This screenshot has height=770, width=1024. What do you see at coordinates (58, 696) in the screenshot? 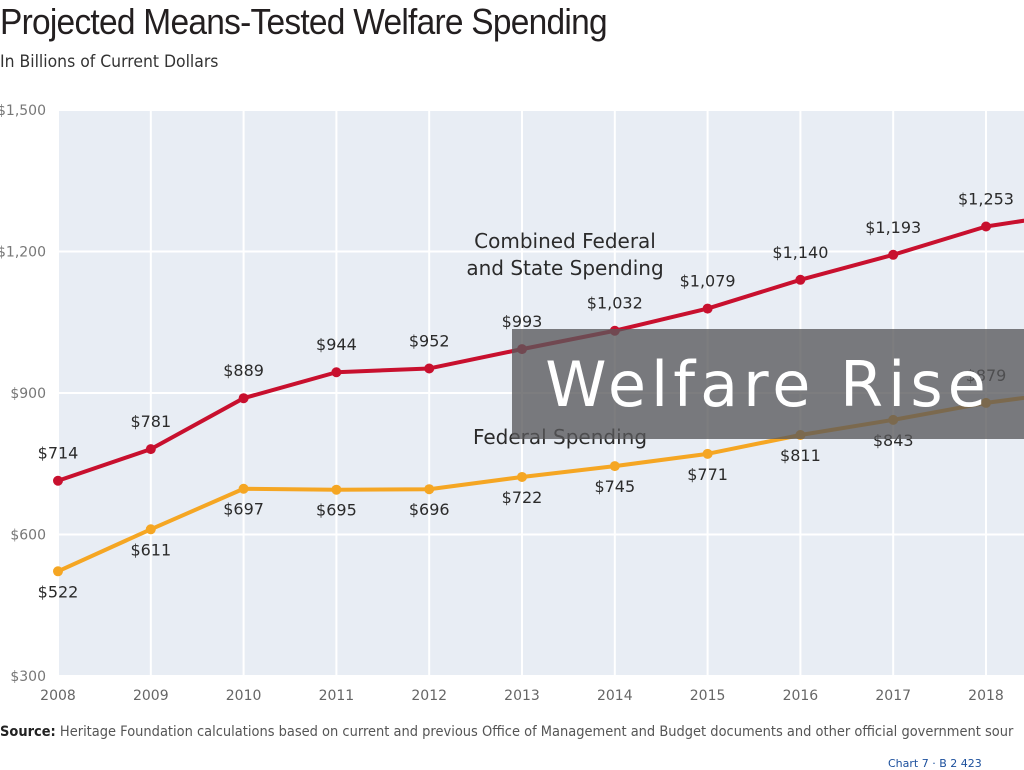
I see `x-tick-label: 2008` at bounding box center [58, 696].